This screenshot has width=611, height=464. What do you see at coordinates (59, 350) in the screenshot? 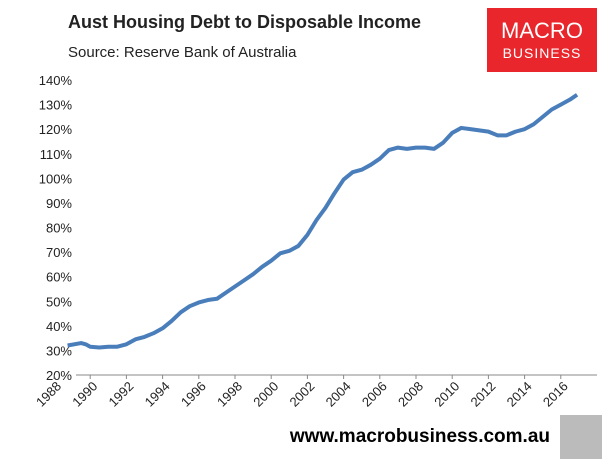
I see `y-tick-label: 30%` at bounding box center [59, 350].